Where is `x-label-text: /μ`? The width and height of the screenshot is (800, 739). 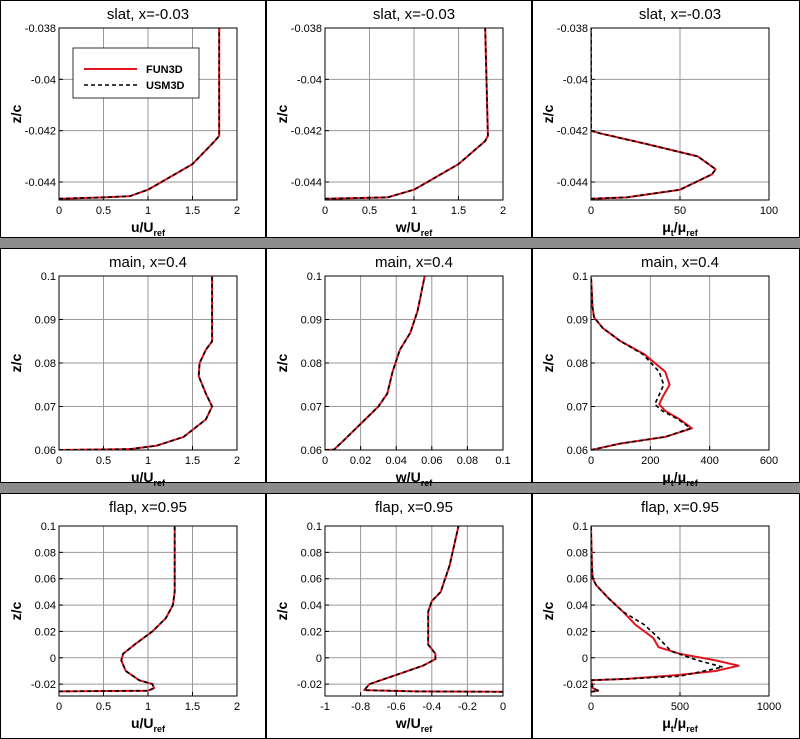 x-label-text: /μ is located at coordinates (680, 227).